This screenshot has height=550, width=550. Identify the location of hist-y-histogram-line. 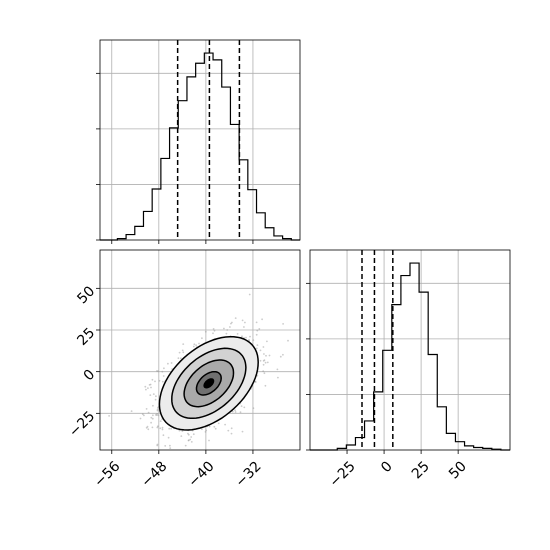
(410, 356).